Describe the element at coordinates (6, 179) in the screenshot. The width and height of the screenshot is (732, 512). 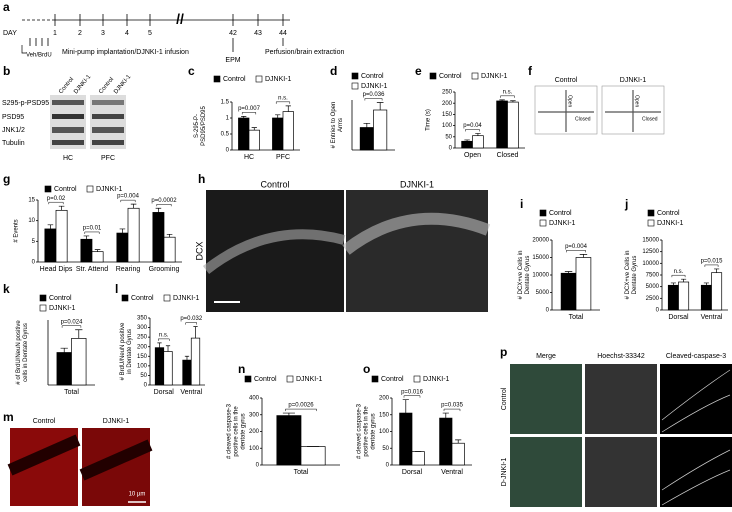
I see `panel-label: g` at that location.